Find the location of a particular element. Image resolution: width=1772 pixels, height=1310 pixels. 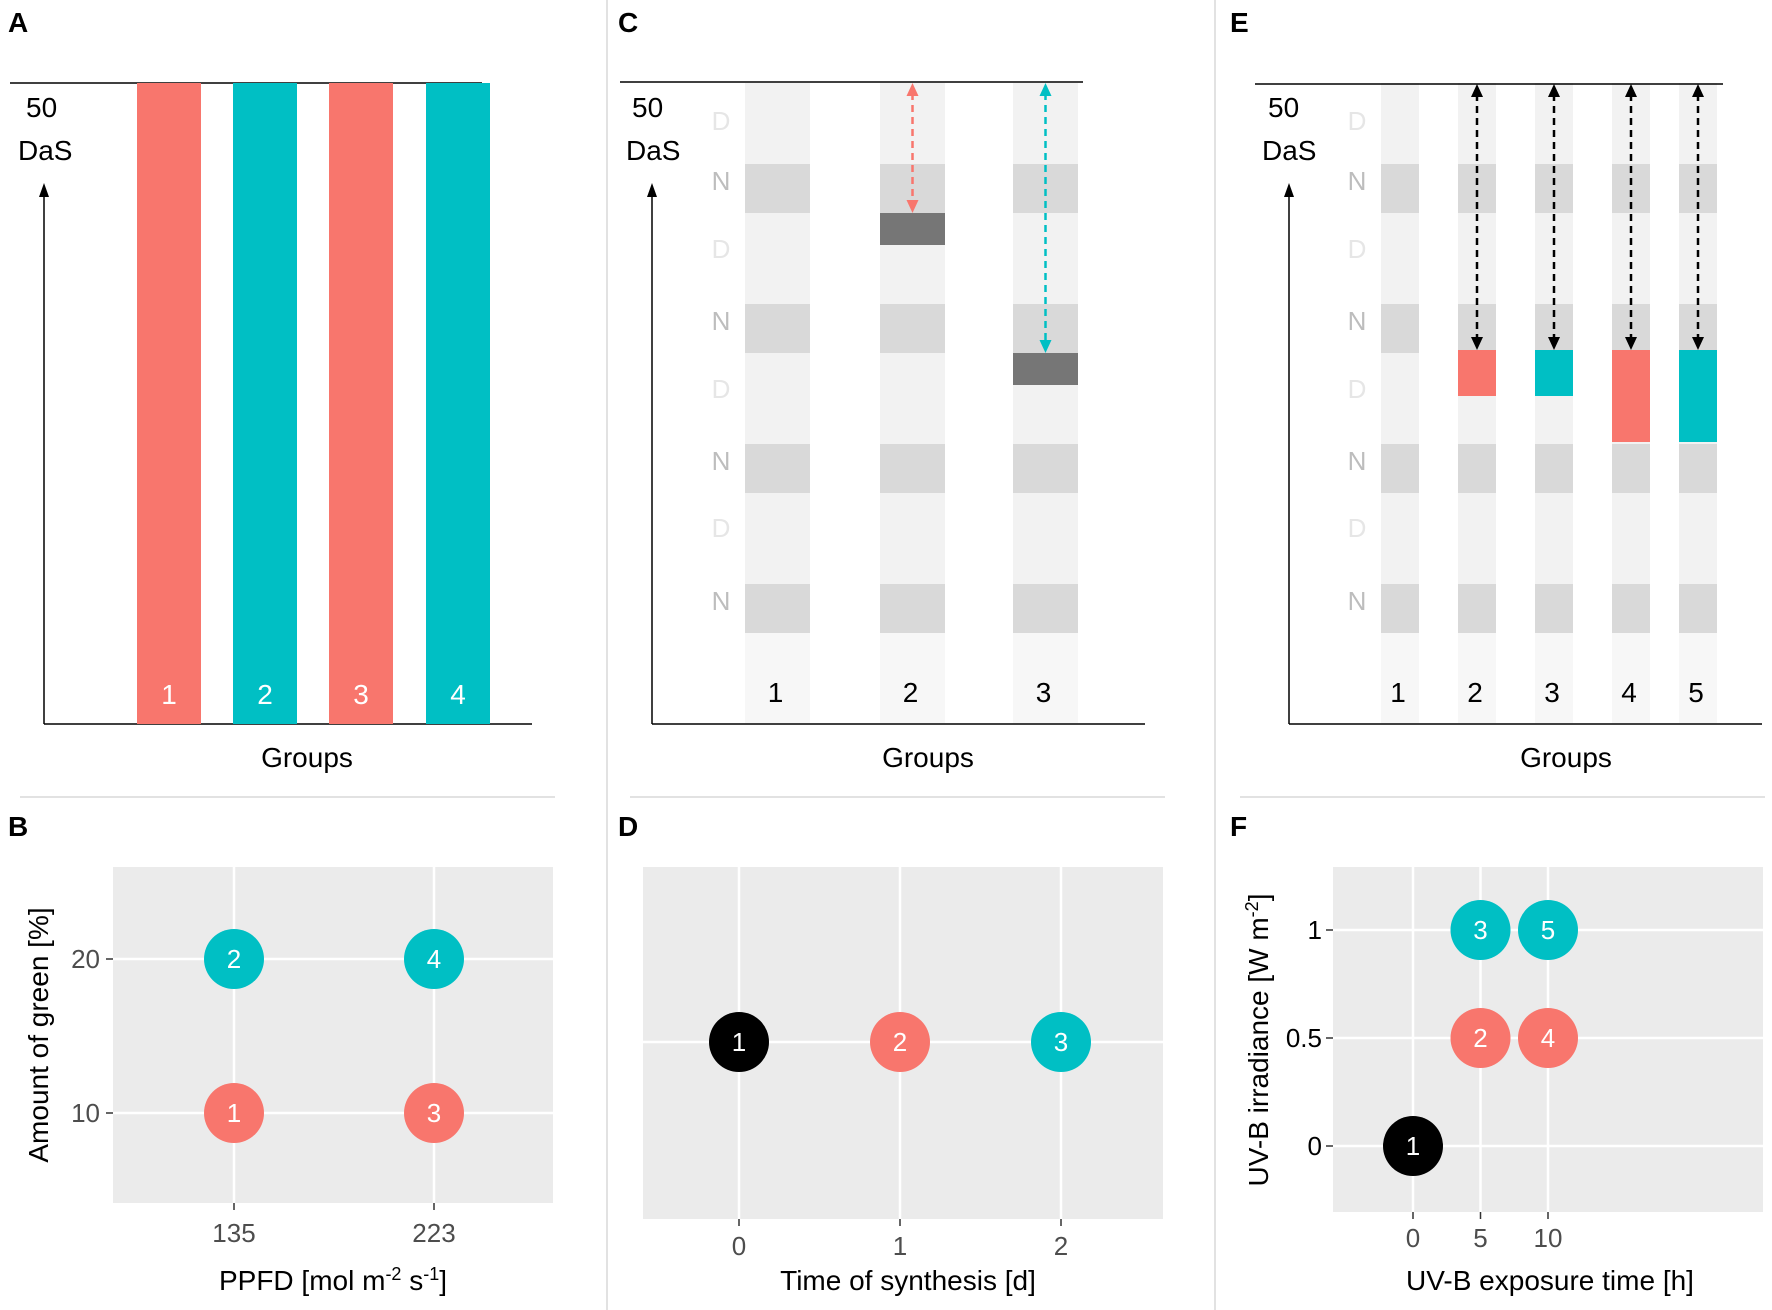

y-label-part: ] is located at coordinates (1258, 898).